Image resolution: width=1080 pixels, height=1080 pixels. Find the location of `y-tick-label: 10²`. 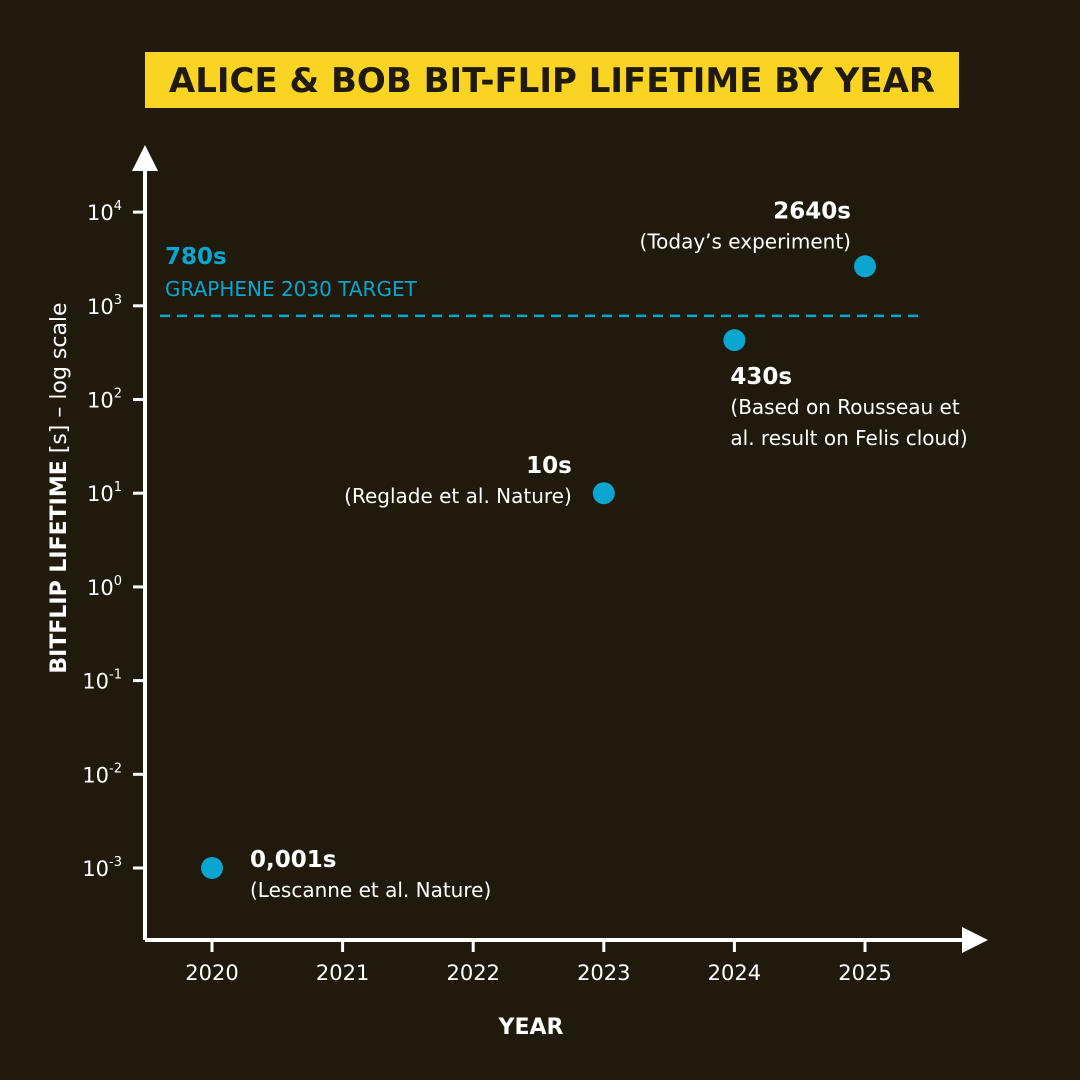

y-tick-label: 10² is located at coordinates (104, 400).